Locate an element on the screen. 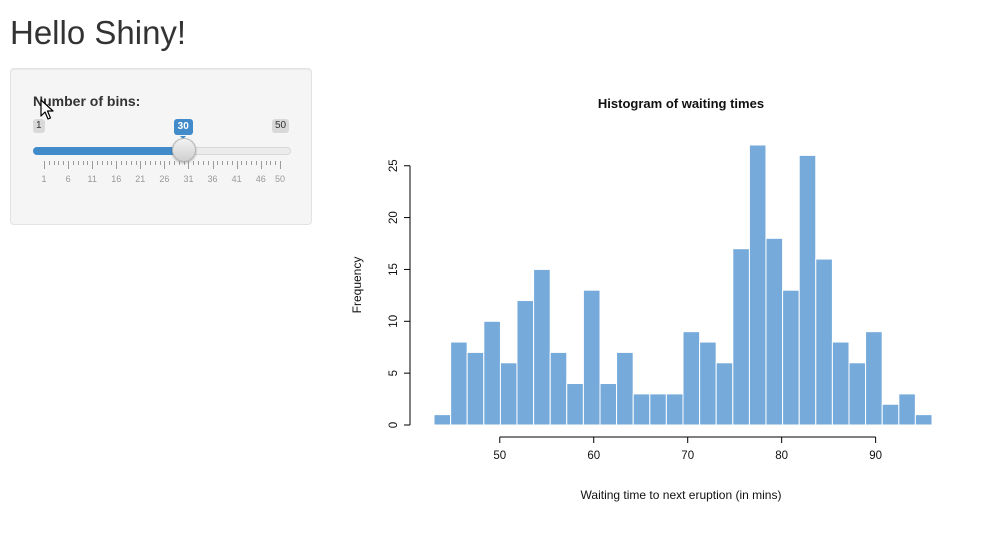 Image resolution: width=1000 pixels, height=538 pixels. slider-grid-label: 36 is located at coordinates (212, 179).